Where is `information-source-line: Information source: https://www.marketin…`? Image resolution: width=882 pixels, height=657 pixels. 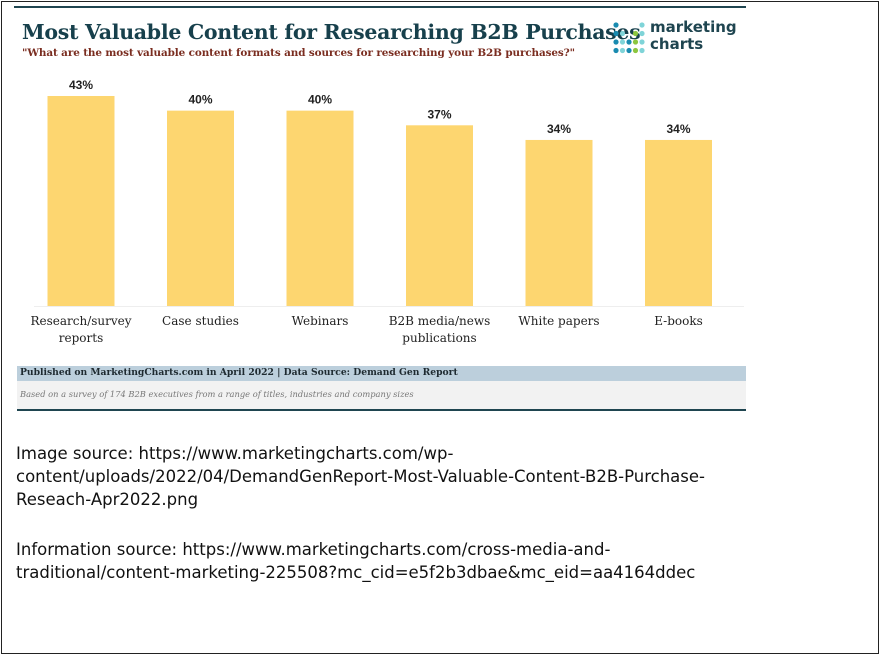 information-source-line: Information source: https://www.marketin… is located at coordinates (313, 549).